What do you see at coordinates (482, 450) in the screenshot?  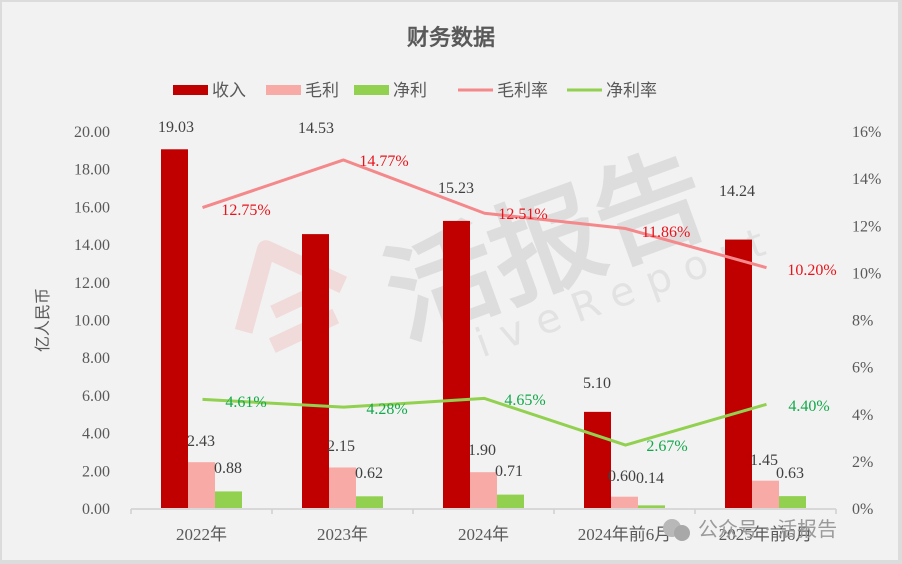 I see `bar-value-label: 1.90` at bounding box center [482, 450].